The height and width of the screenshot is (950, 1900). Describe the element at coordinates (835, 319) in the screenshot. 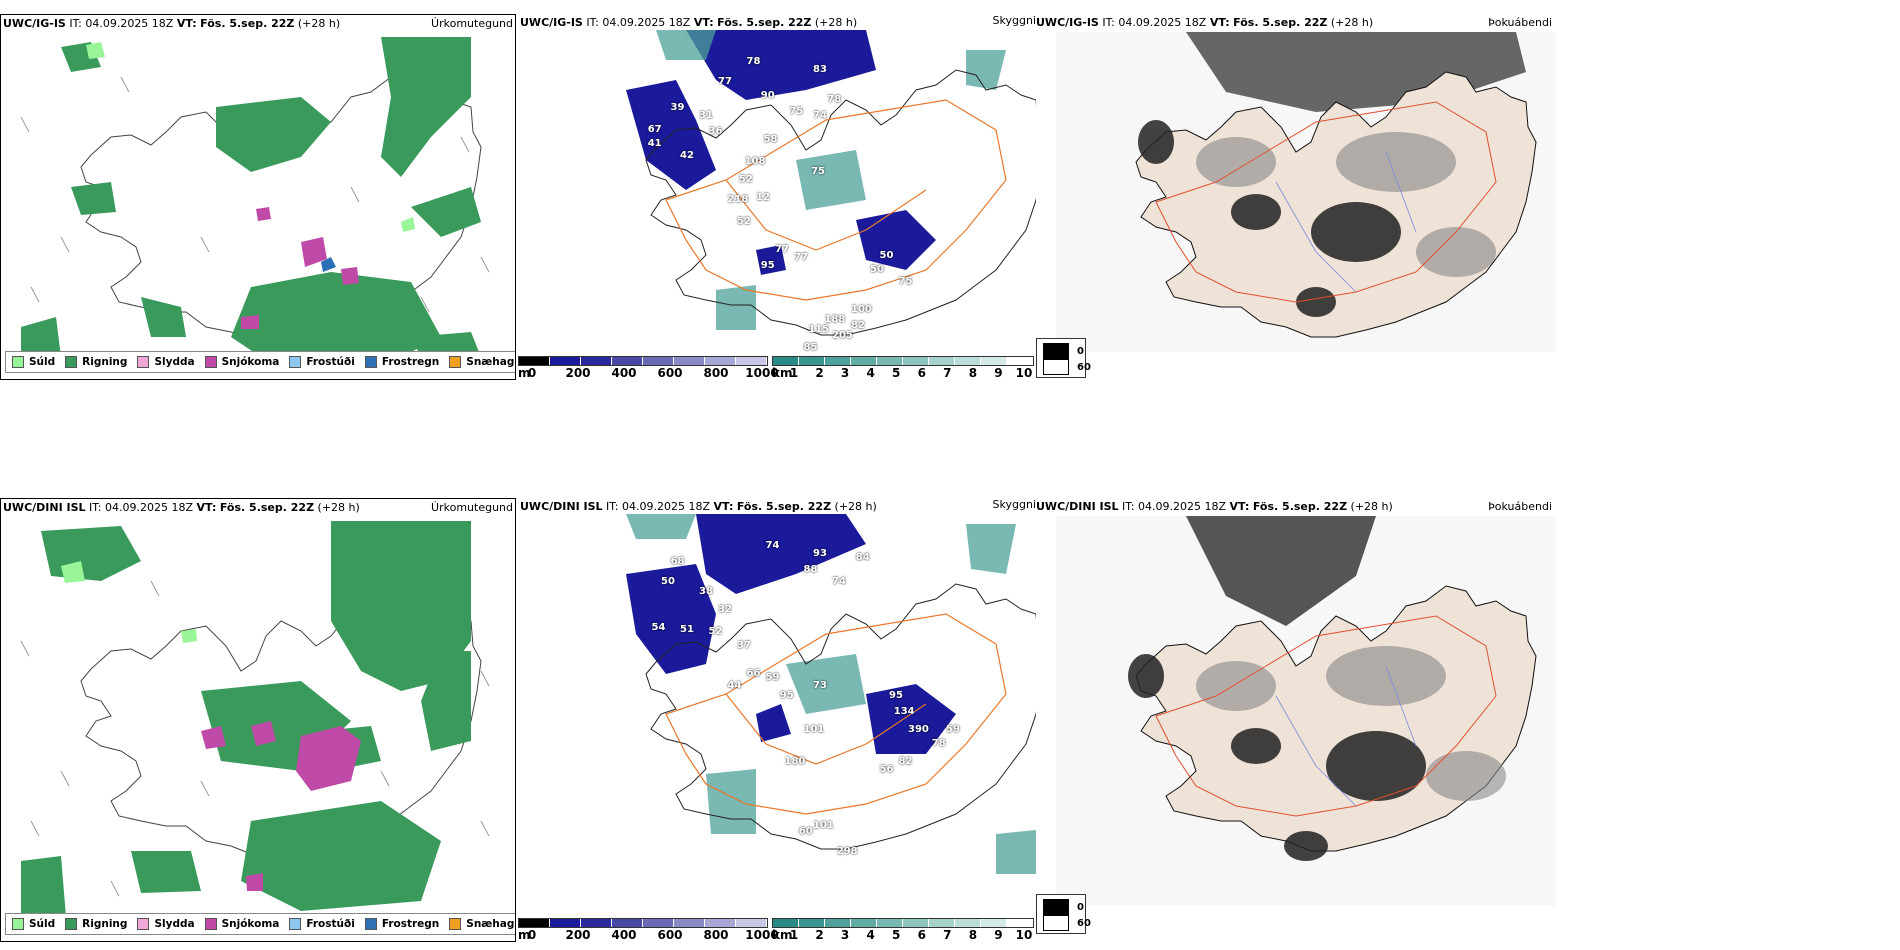

I see `visibility-value: 188` at that location.